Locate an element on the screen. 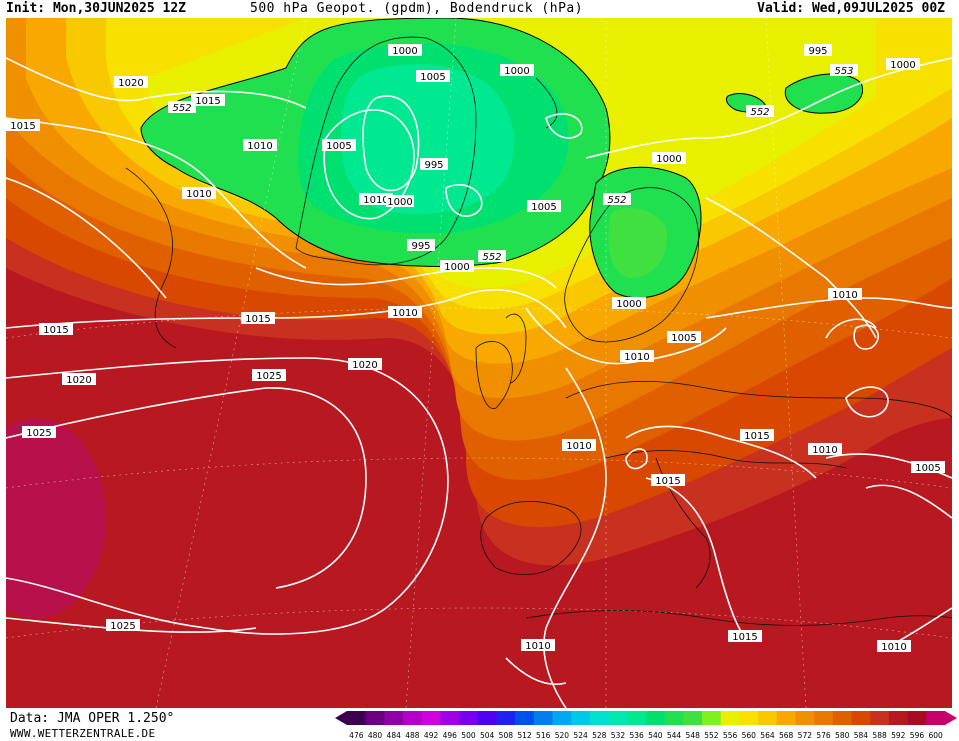 This screenshot has width=959, height=741. legend-tick-label: 556 is located at coordinates (730, 735).